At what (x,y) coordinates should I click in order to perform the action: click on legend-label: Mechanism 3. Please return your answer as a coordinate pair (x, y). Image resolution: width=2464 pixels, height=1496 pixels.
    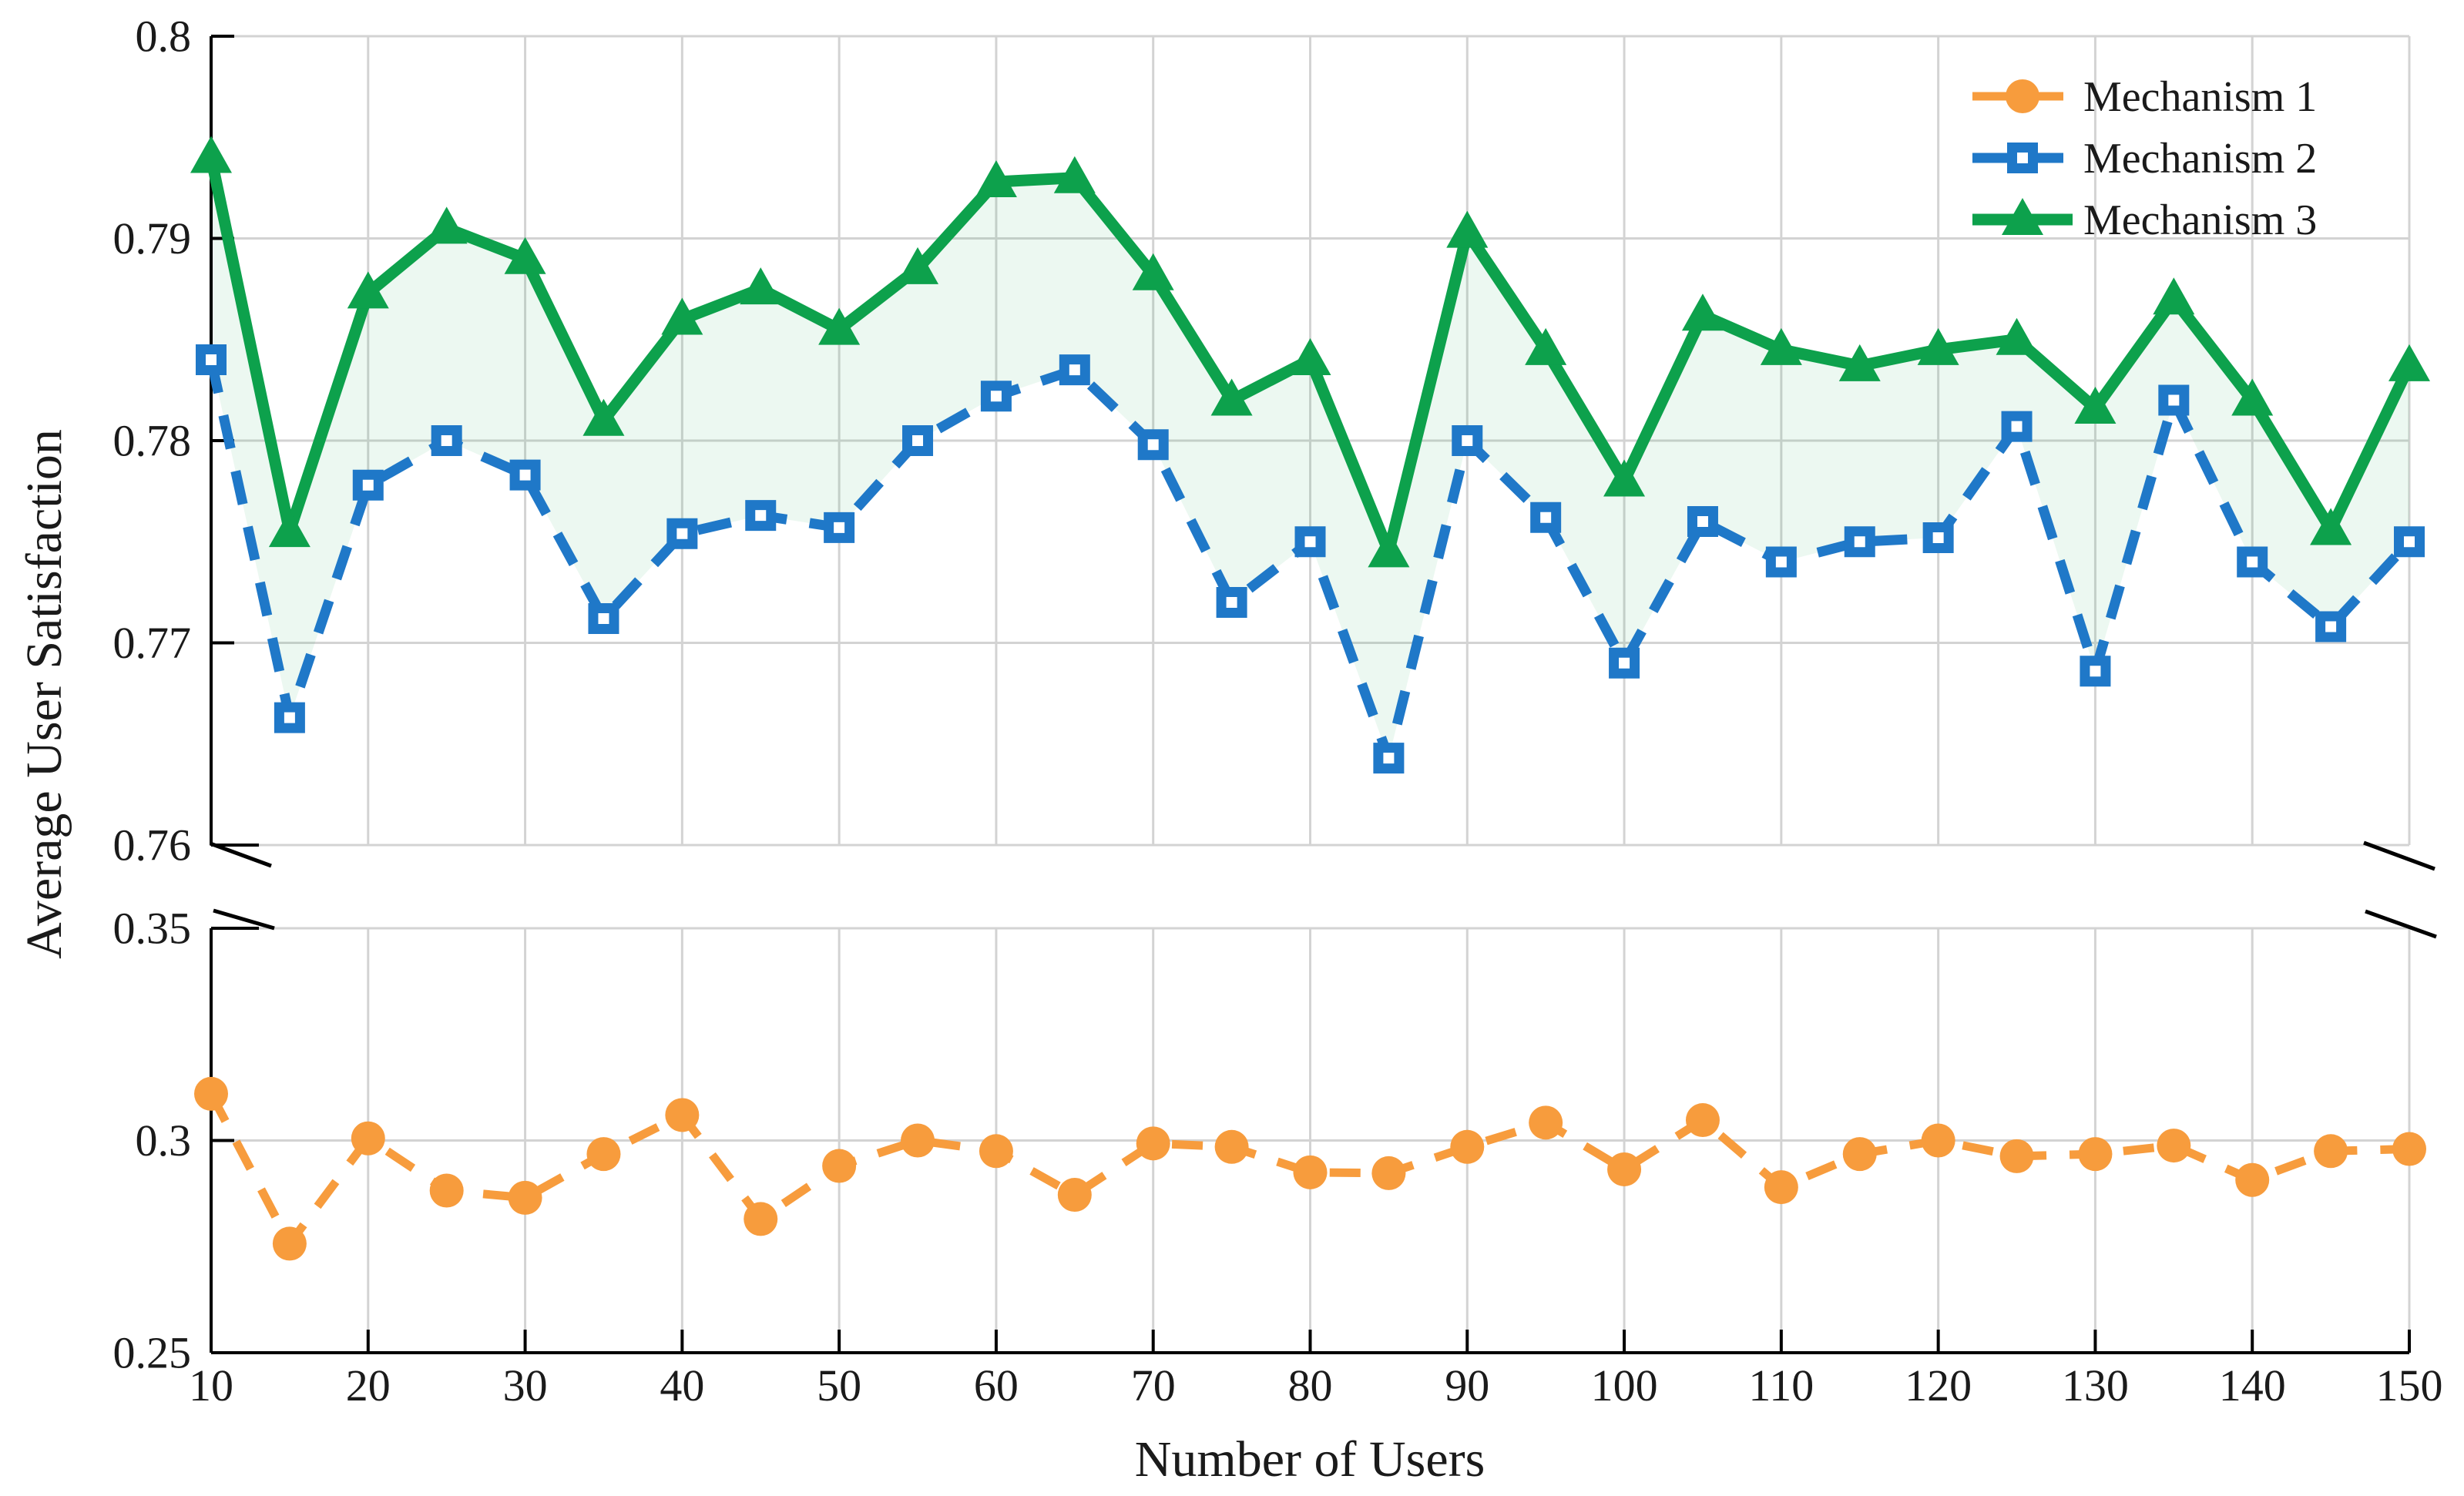
    Looking at the image, I should click on (2200, 220).